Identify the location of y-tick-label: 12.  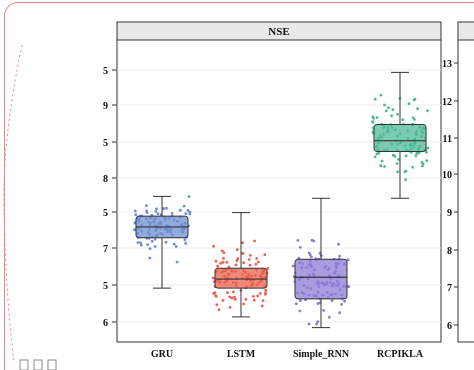
(447, 102).